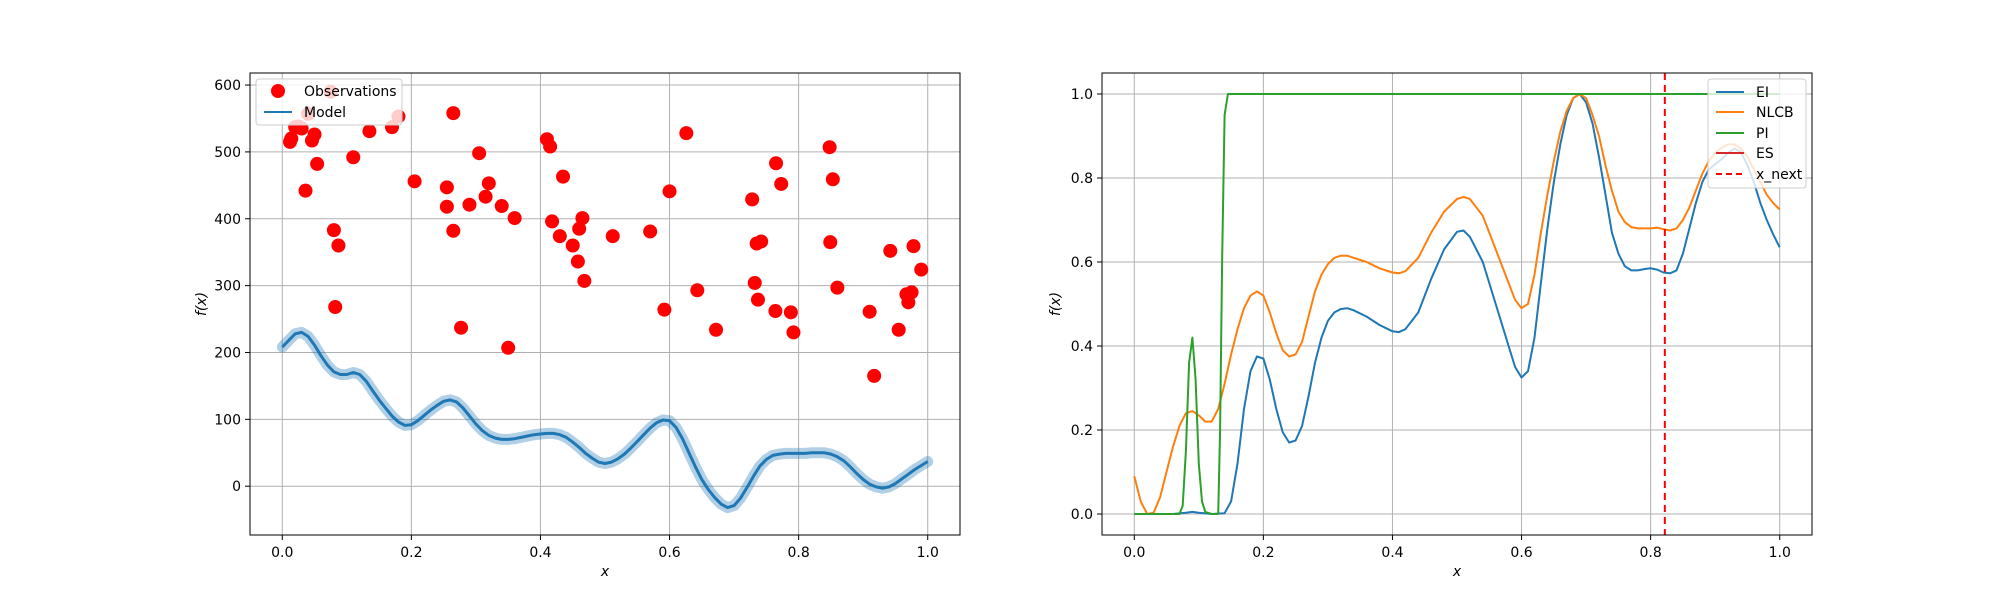 Image resolution: width=2000 pixels, height=600 pixels. What do you see at coordinates (282, 553) in the screenshot?
I see `left-xtick-label: 0.0` at bounding box center [282, 553].